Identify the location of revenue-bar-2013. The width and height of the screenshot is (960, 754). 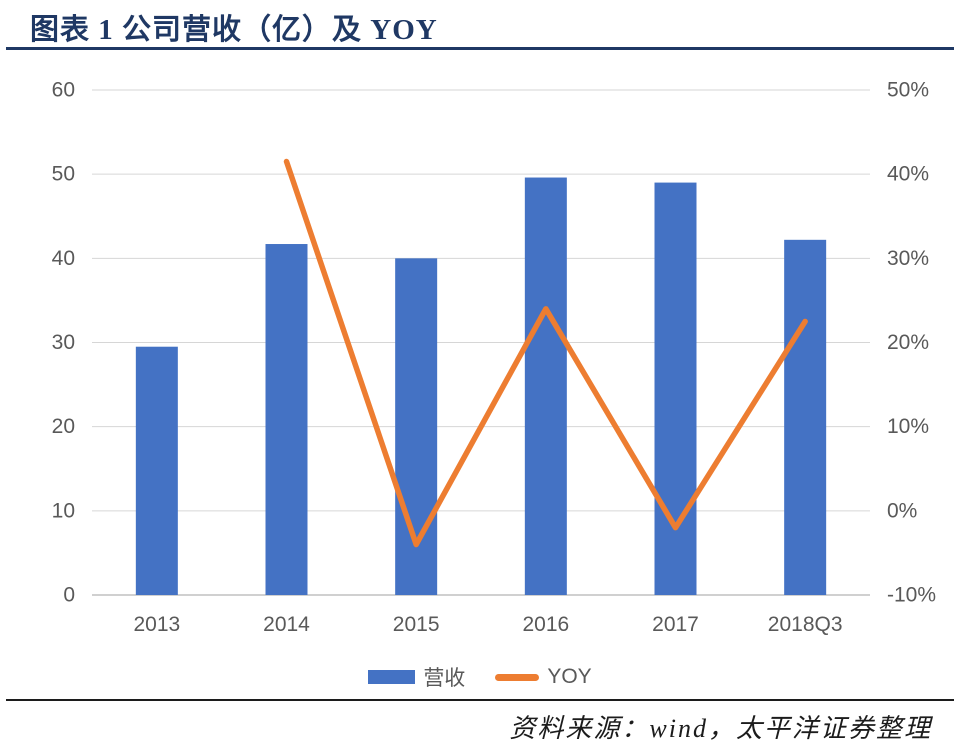
(156, 470).